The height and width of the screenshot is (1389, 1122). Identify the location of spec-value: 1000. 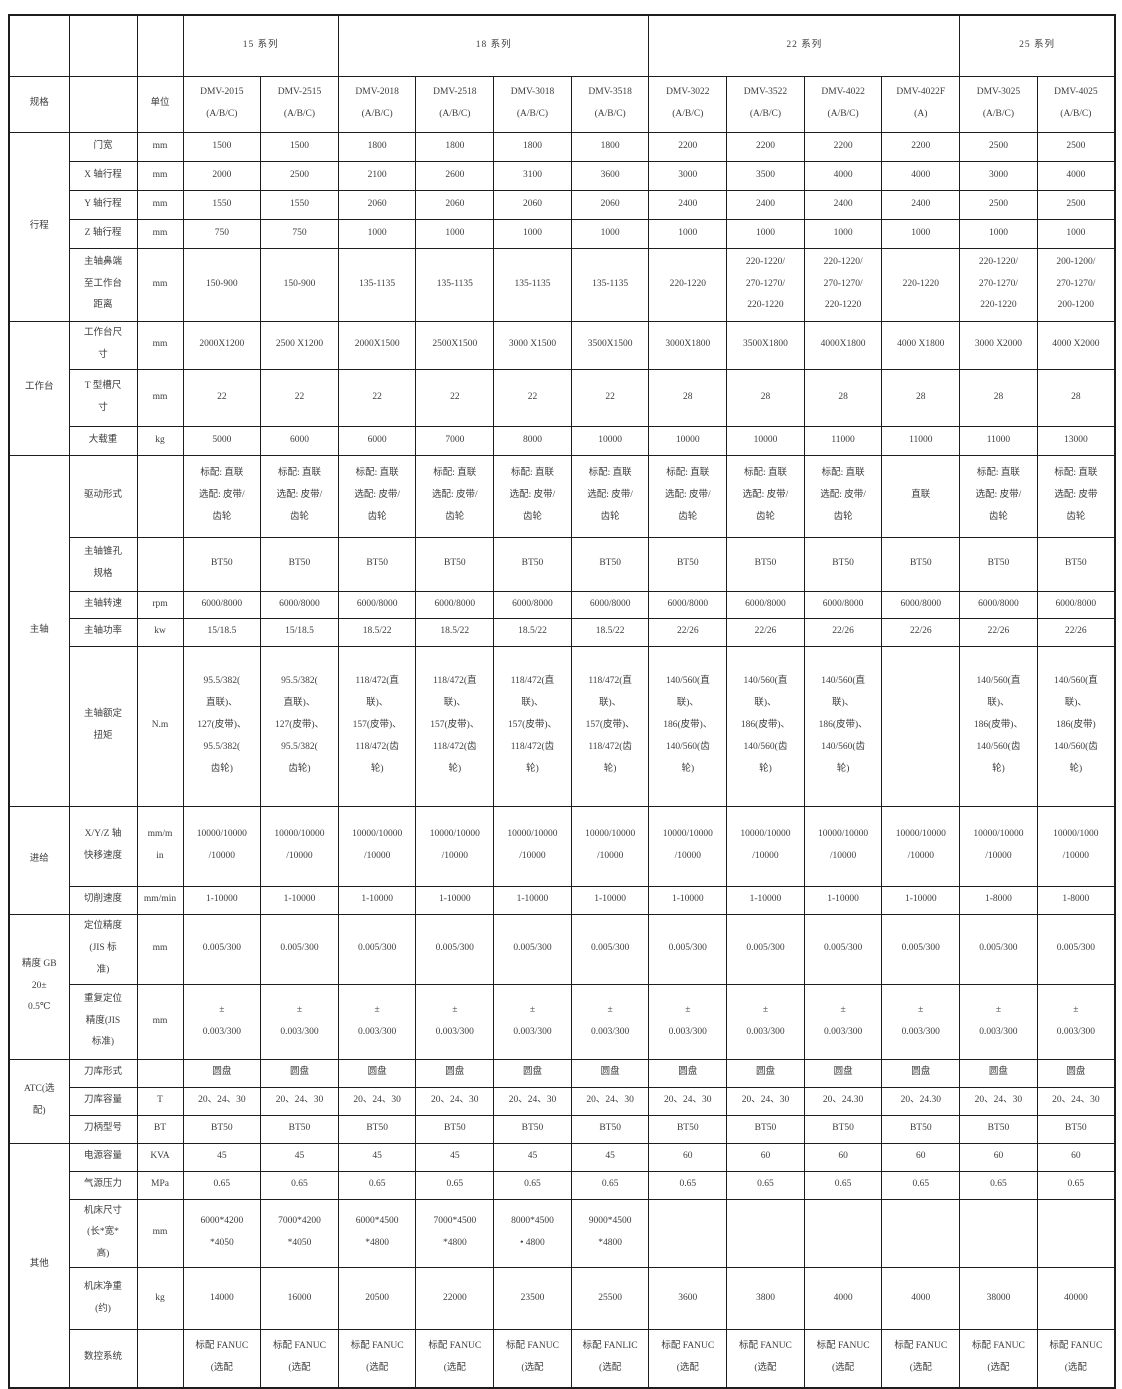
(455, 233).